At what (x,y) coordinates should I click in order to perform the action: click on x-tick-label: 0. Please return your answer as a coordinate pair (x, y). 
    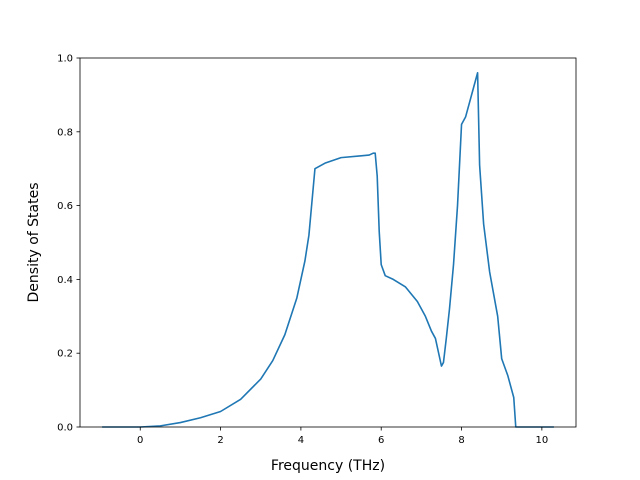
    Looking at the image, I should click on (140, 440).